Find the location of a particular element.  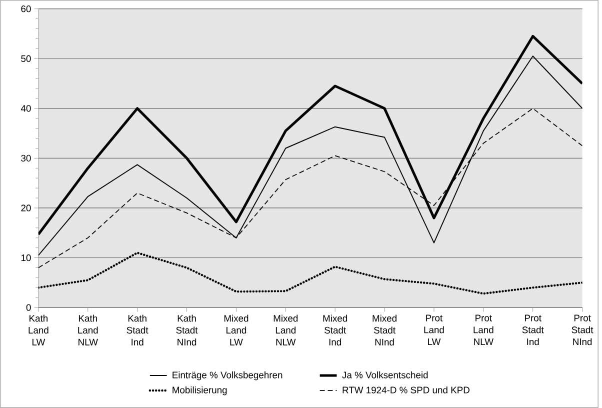

y-tick-label: 40 is located at coordinates (25, 108).